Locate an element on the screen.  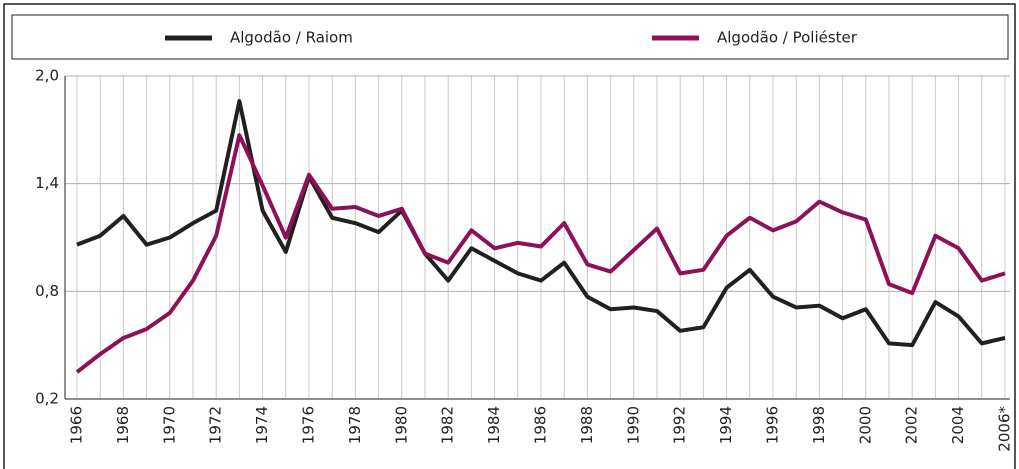
x-tick-label: 1996 is located at coordinates (773, 425).